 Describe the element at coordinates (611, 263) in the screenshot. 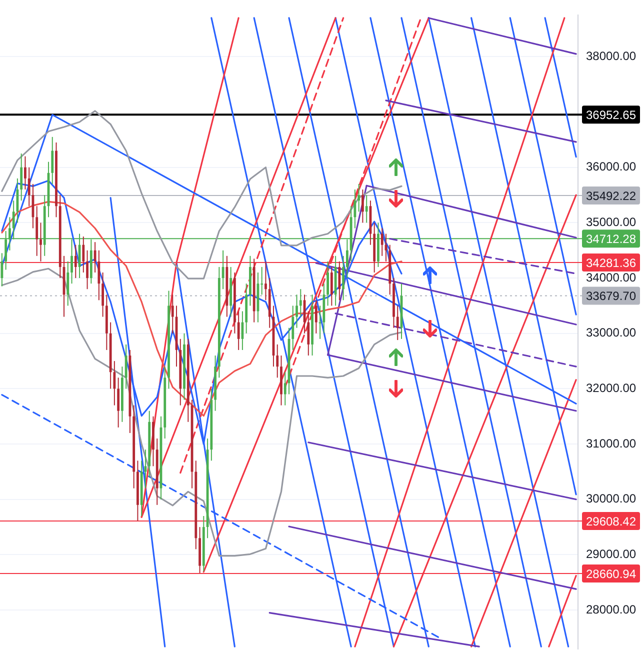

I see `ref-line-label: 34281.36` at that location.